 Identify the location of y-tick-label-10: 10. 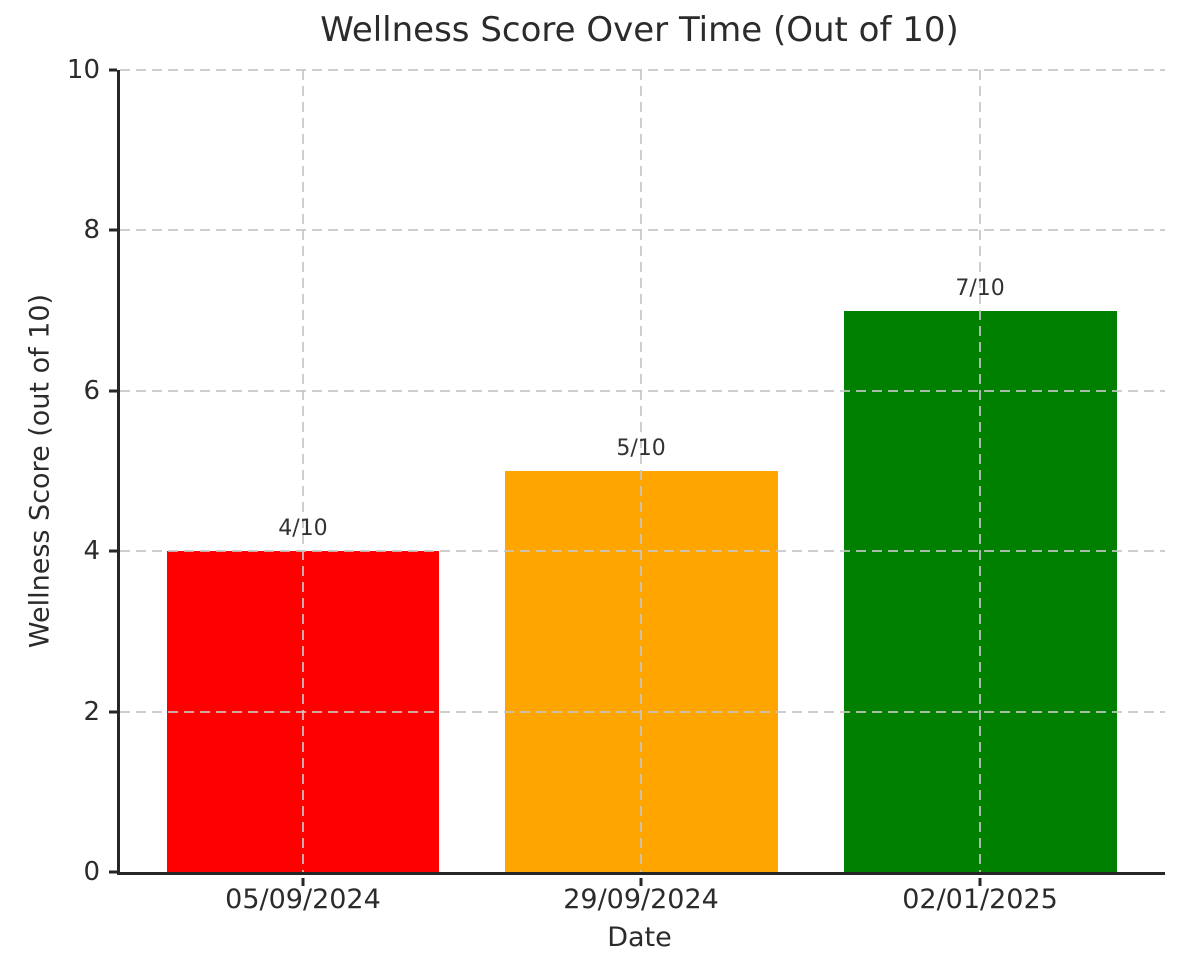
(83, 70).